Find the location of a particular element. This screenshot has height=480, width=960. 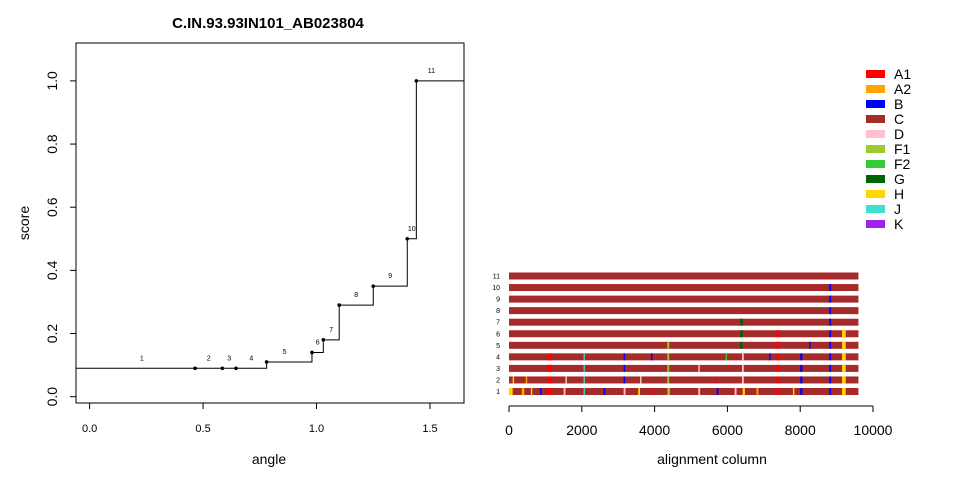

point-label: 8 is located at coordinates (356, 295).